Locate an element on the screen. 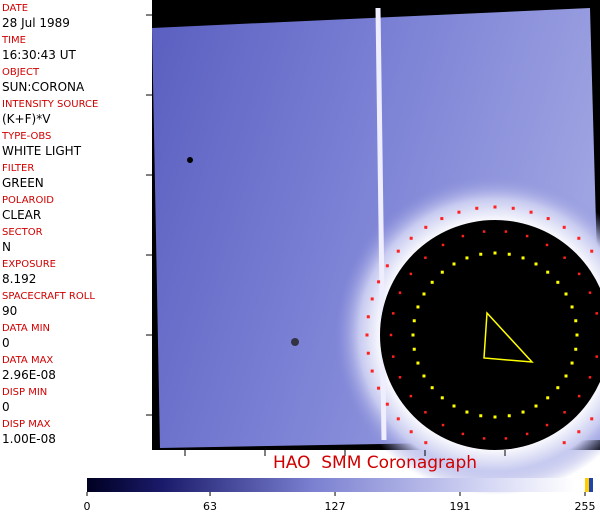 This screenshot has height=512, width=600. field-label: INTENSITY SOURCE is located at coordinates (50, 104).